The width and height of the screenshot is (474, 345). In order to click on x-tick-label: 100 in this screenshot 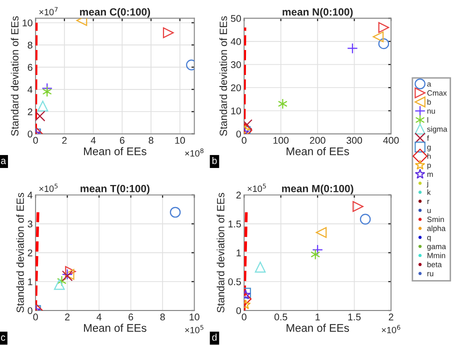, I will do `click(281, 140)`.